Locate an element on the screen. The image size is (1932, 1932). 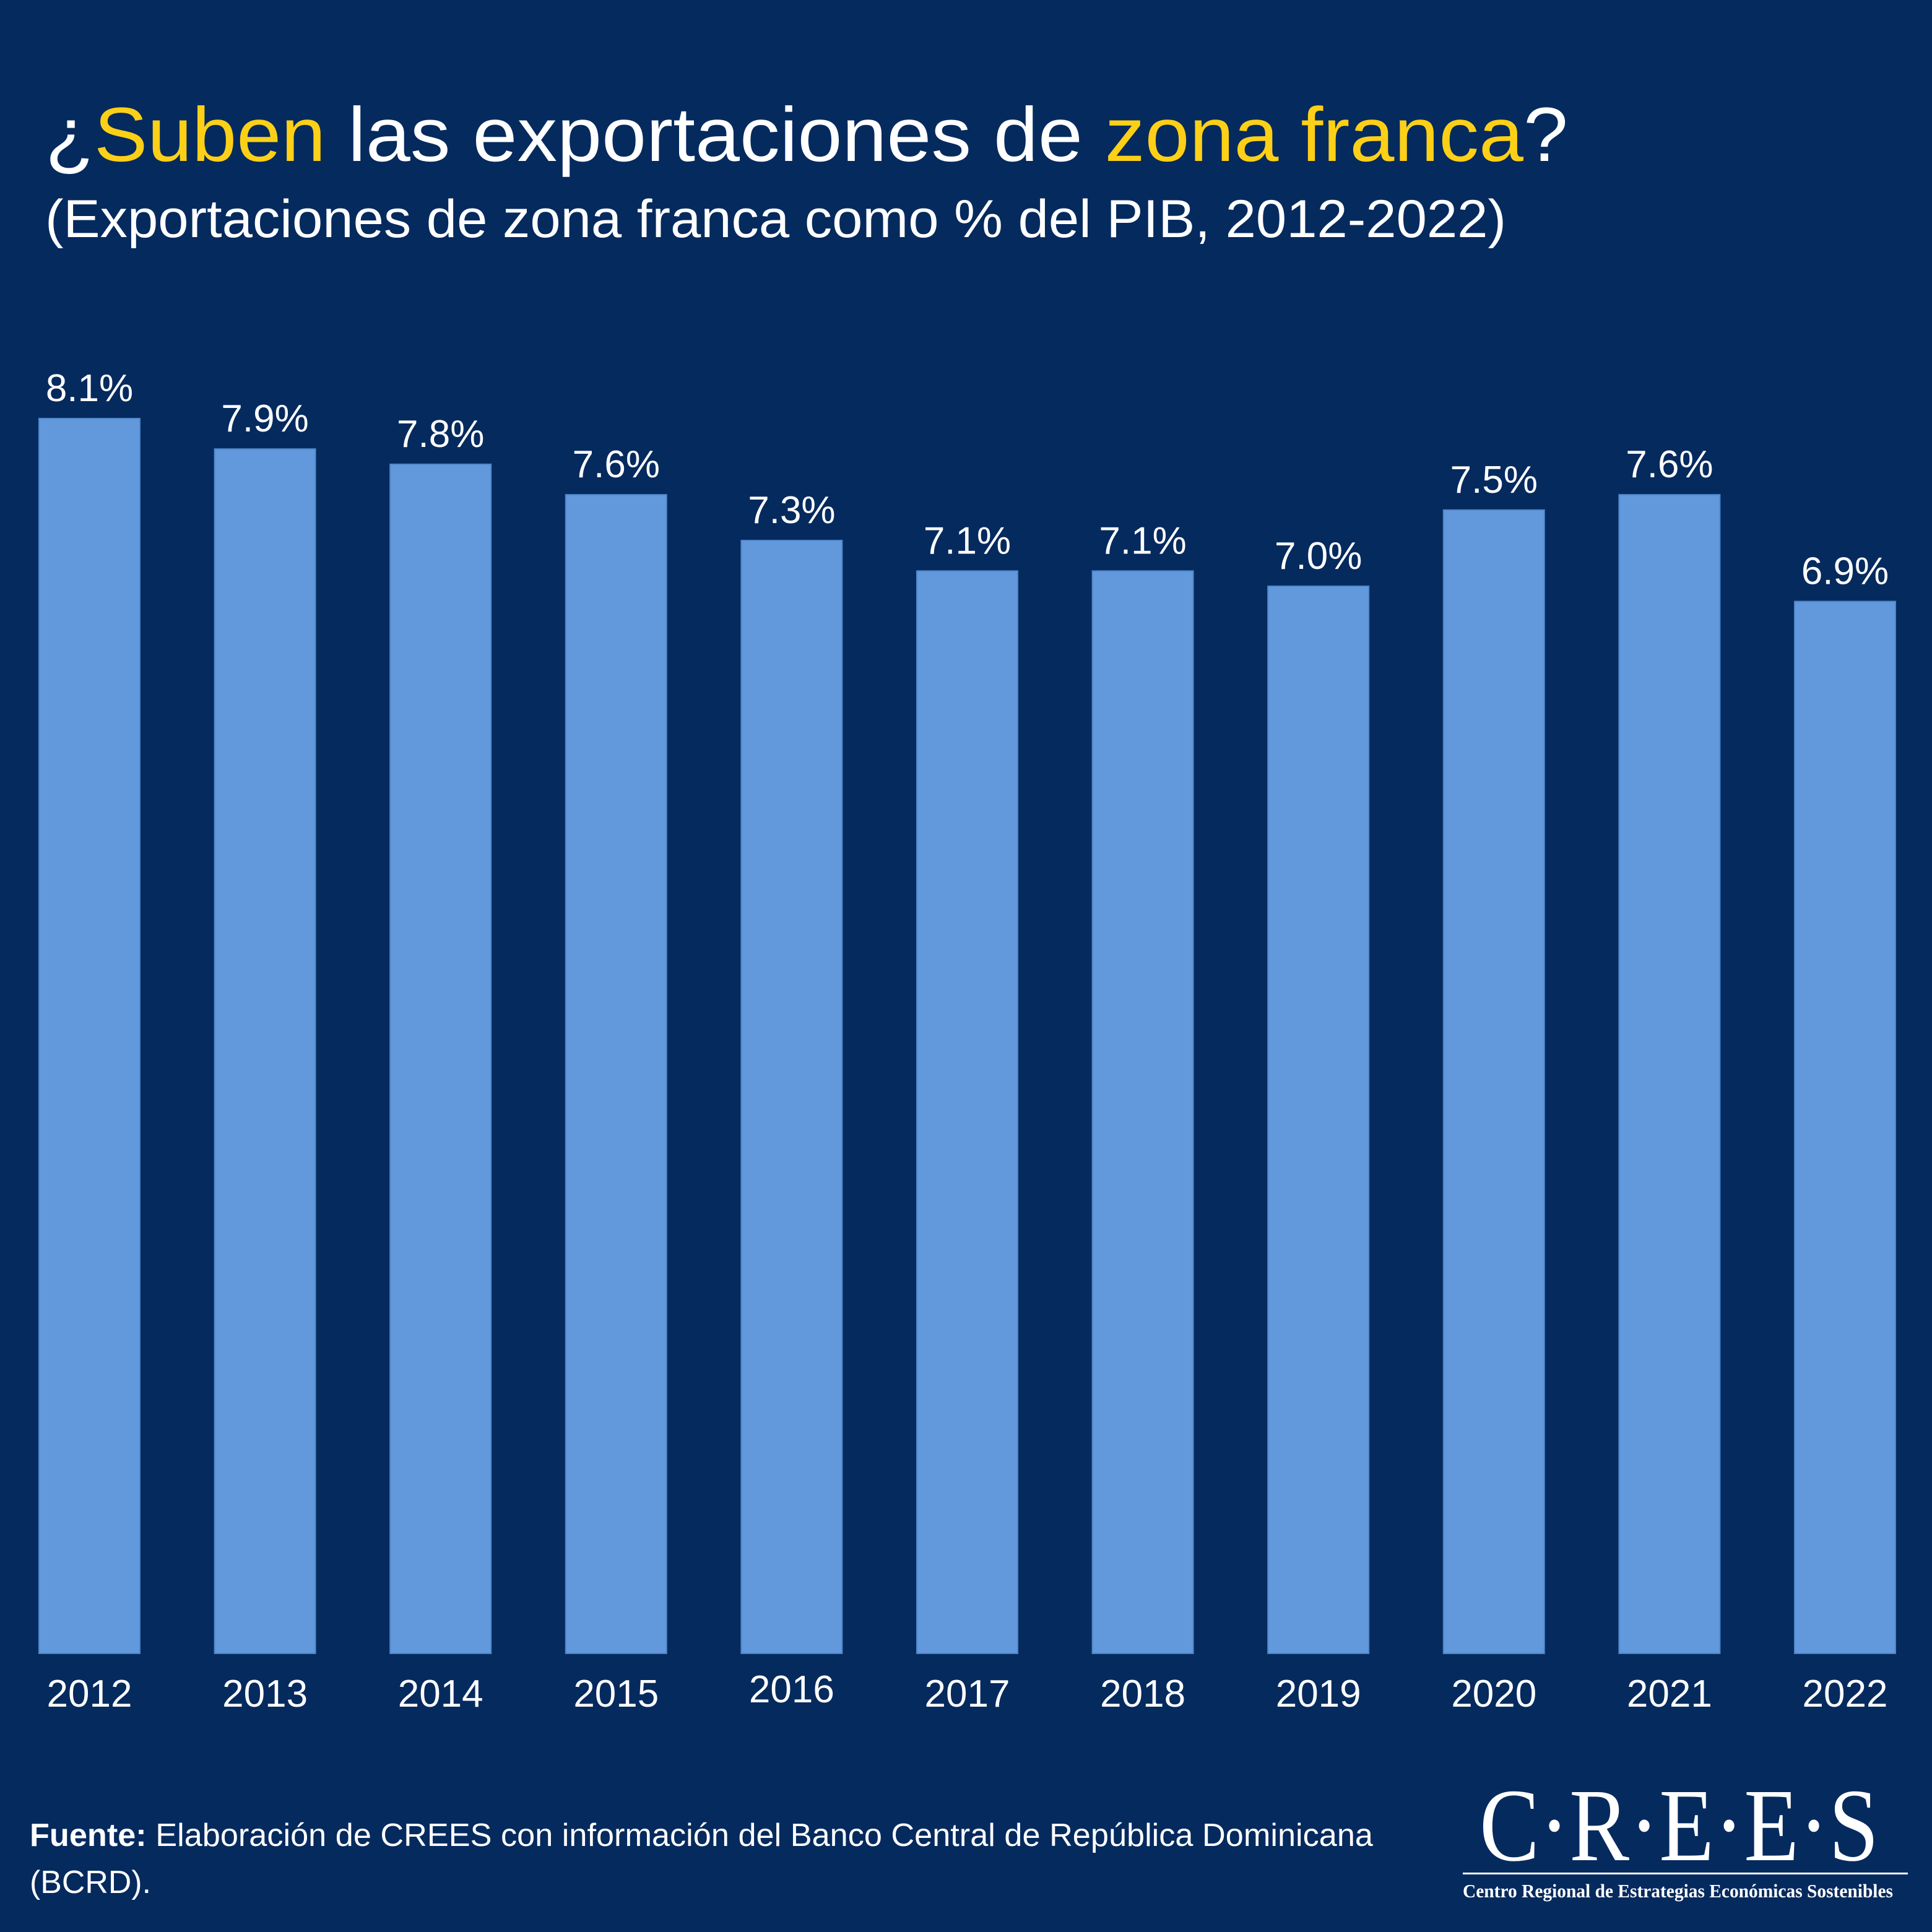
data-label-2013: 7.9% is located at coordinates (264, 418).